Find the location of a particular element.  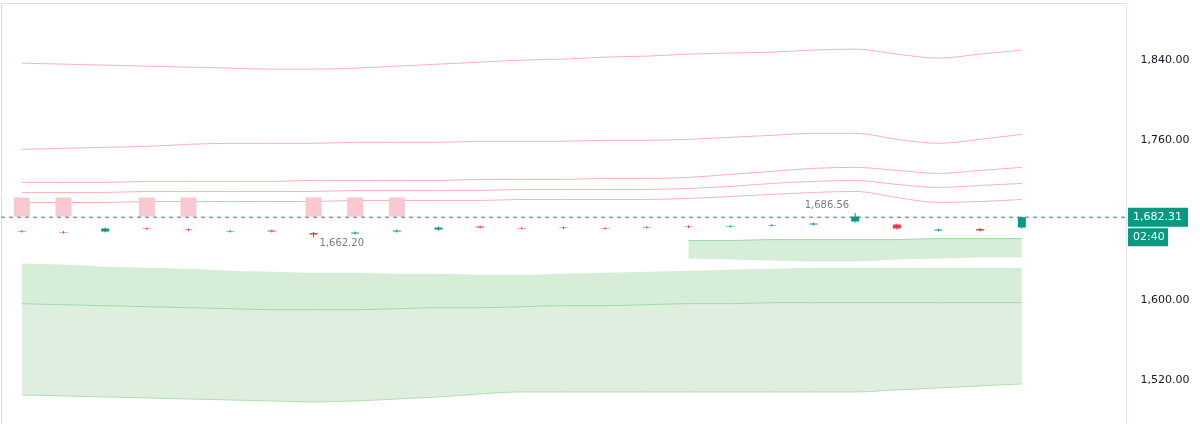

ref-line-label: 1,682.31 is located at coordinates (1157, 217).